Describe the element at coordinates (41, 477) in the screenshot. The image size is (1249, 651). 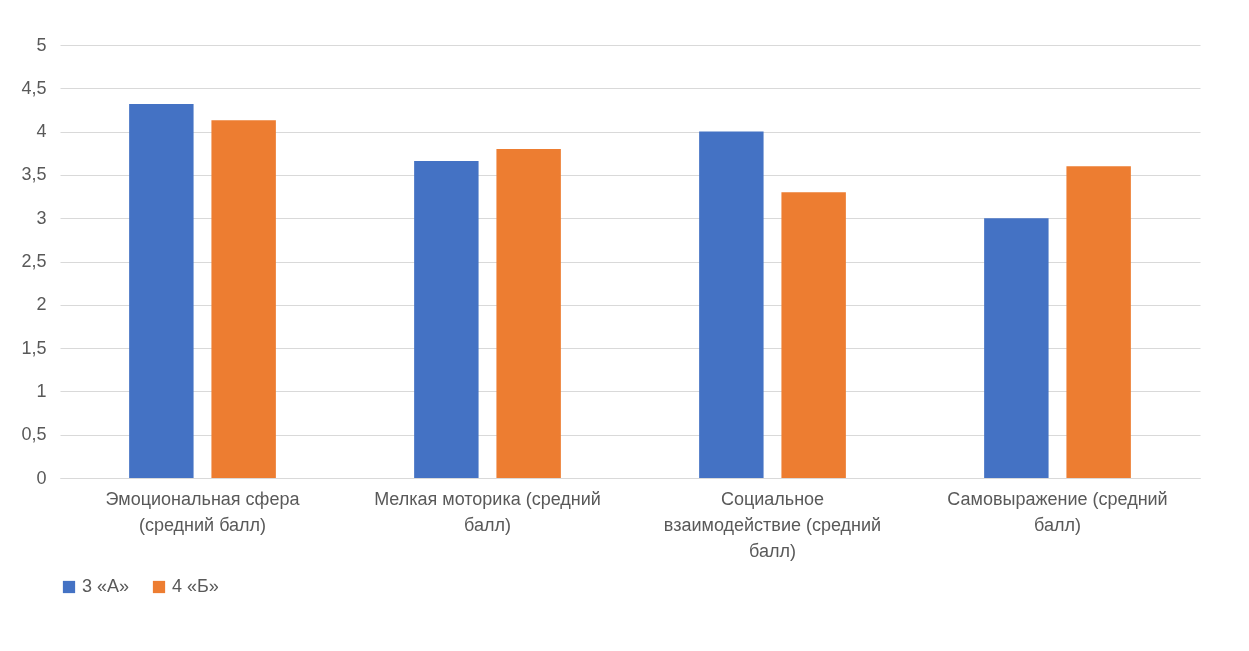
I see `y-tick-label: 0` at that location.